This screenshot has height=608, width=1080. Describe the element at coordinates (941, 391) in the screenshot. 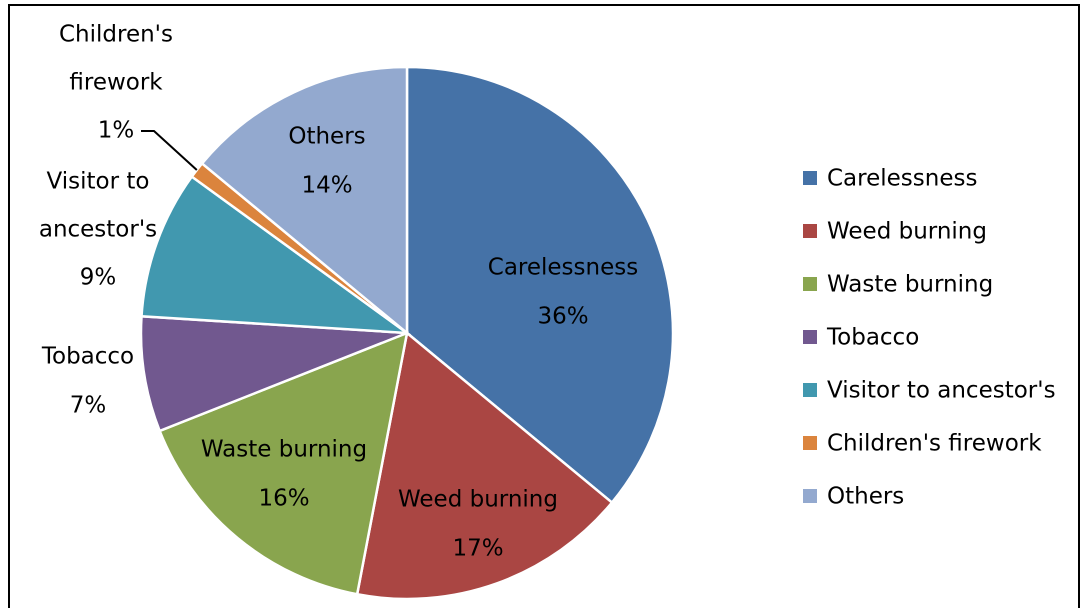

I see `legend-label-visitor-to-ancestor-s: Visitor to ancestor's` at that location.